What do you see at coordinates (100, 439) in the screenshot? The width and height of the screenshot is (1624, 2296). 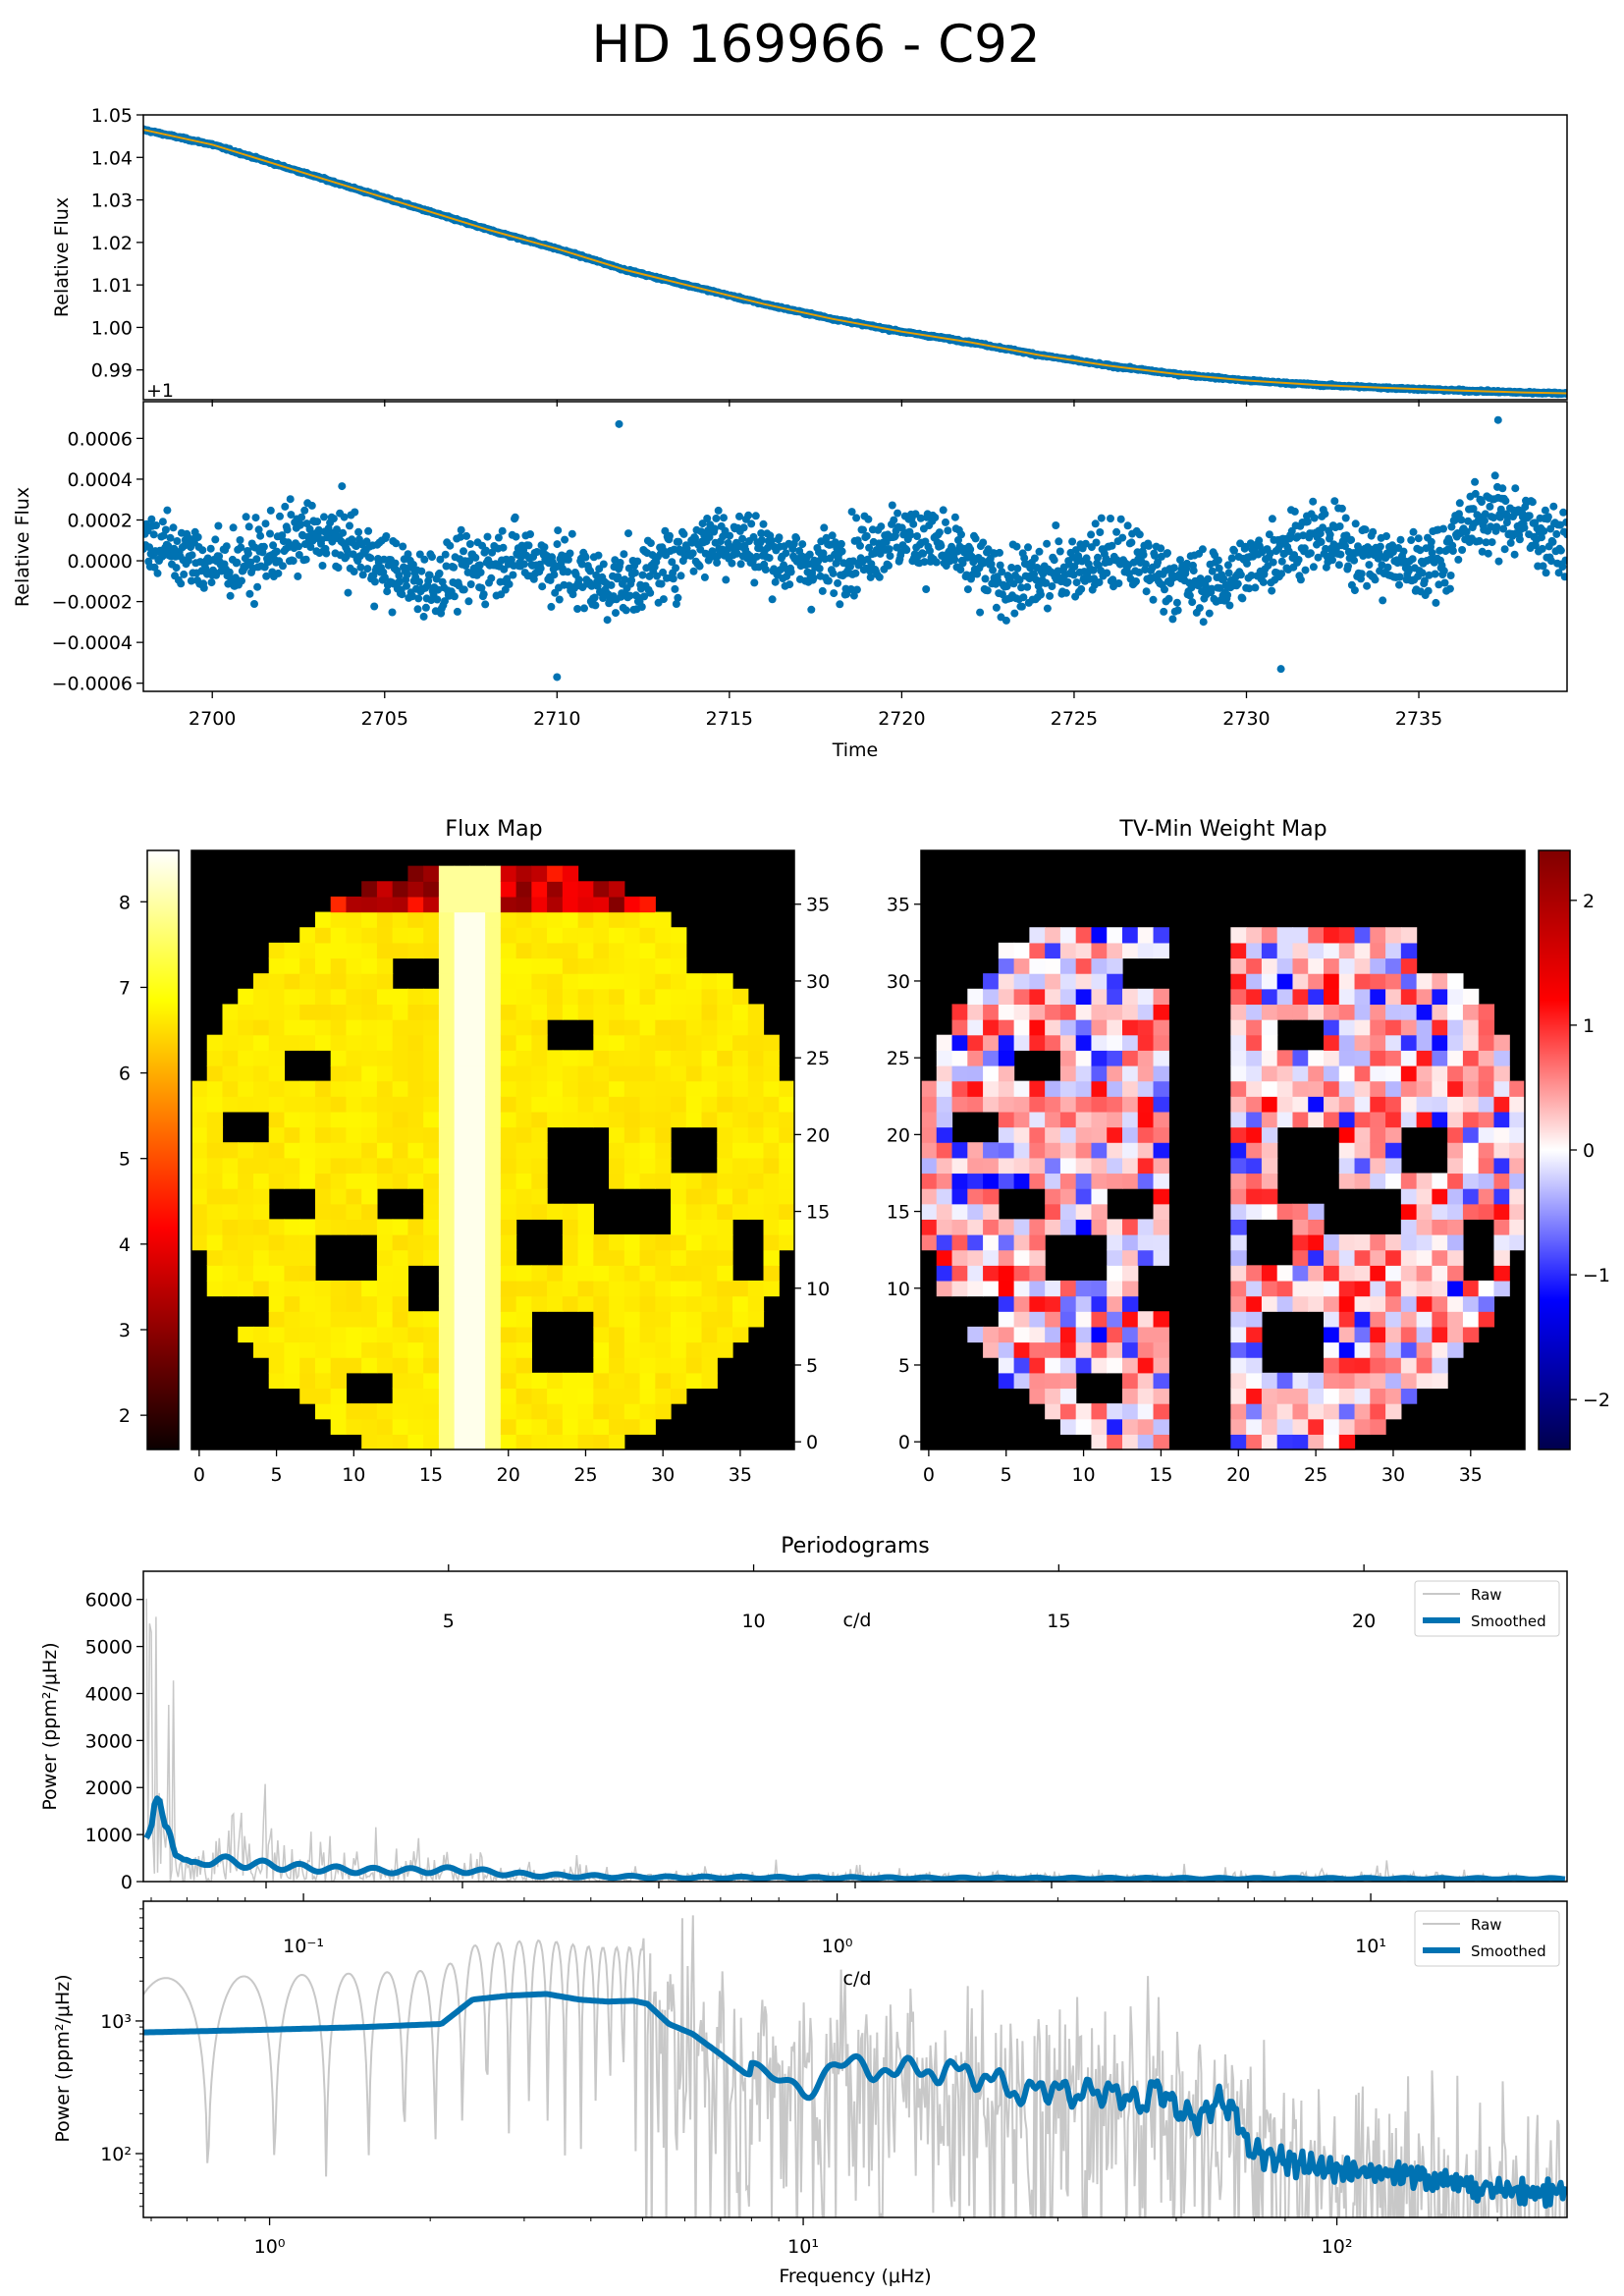 I see `ytick-label: 0.0006` at bounding box center [100, 439].